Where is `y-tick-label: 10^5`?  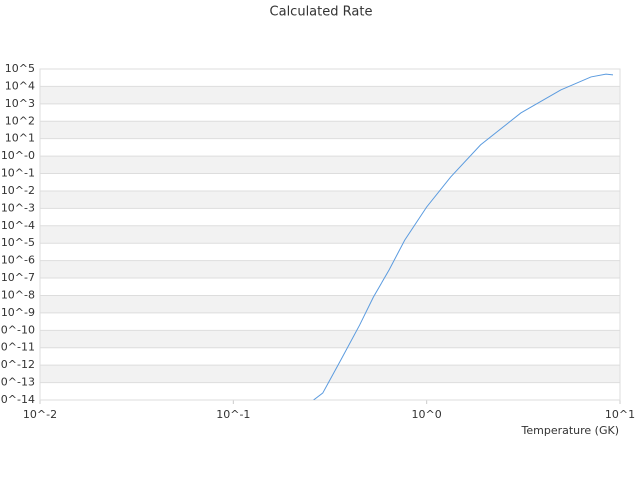 y-tick-label: 10^5 is located at coordinates (20, 68).